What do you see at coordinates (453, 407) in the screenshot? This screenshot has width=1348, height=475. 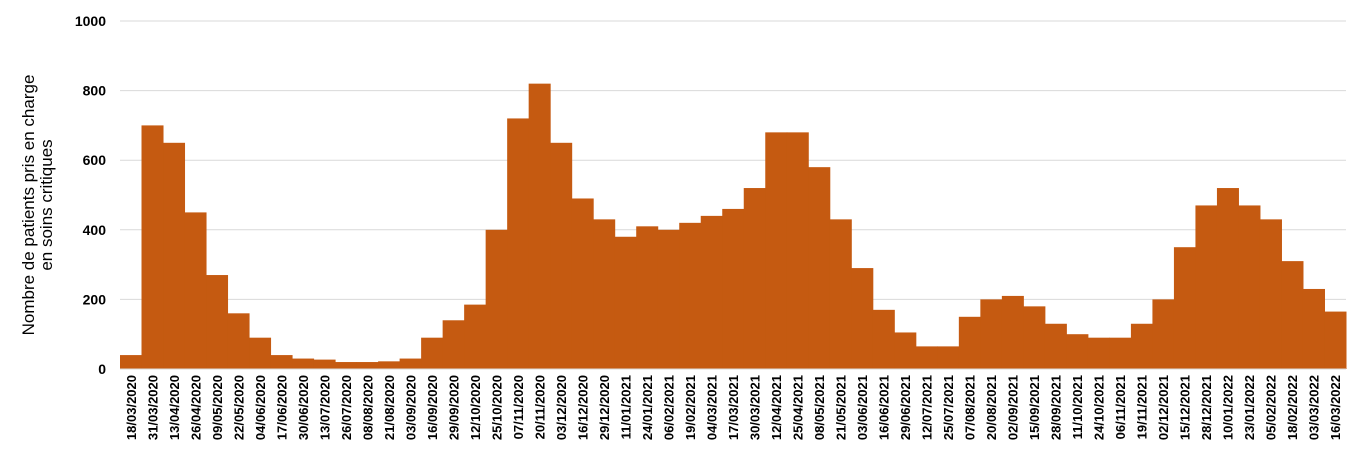 I see `x-tick-label: 29/09/2020` at bounding box center [453, 407].